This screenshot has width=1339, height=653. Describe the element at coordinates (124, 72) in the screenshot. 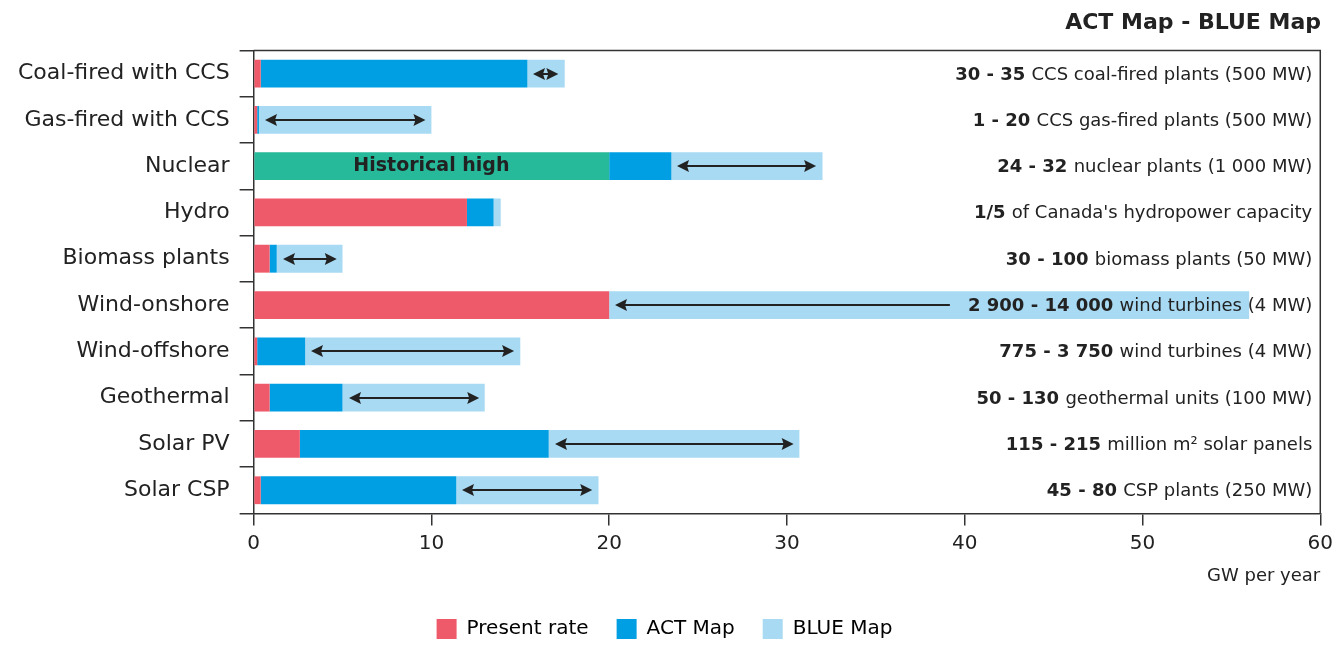

I see `y-tick-label: Coal-fired with CCS` at that location.